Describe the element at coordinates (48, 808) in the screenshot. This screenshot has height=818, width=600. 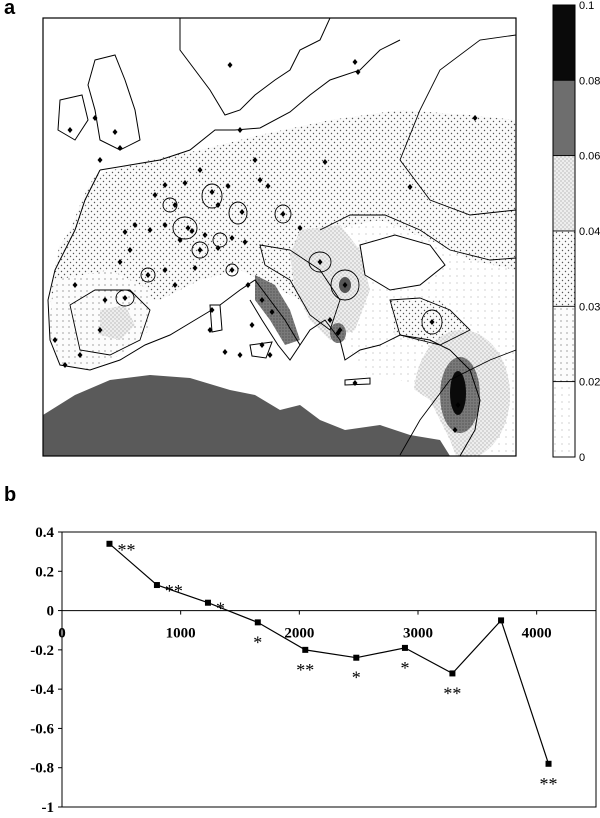
I see `y-tick-label: -1` at that location.